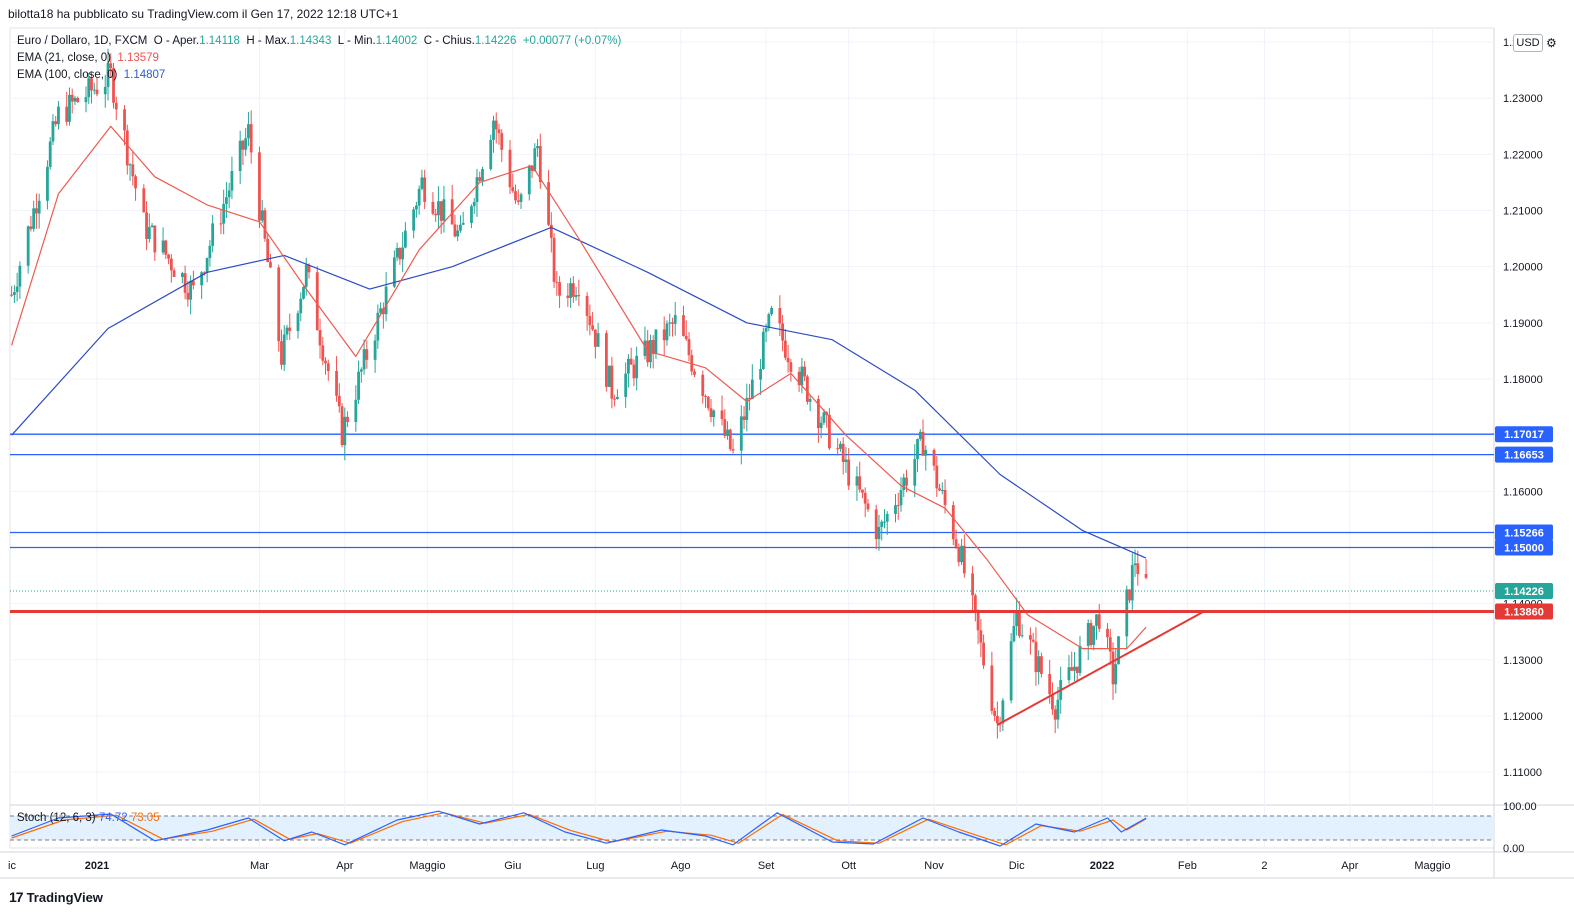 The width and height of the screenshot is (1574, 918). I want to click on last-price-badge-bg, so click(1524, 590).